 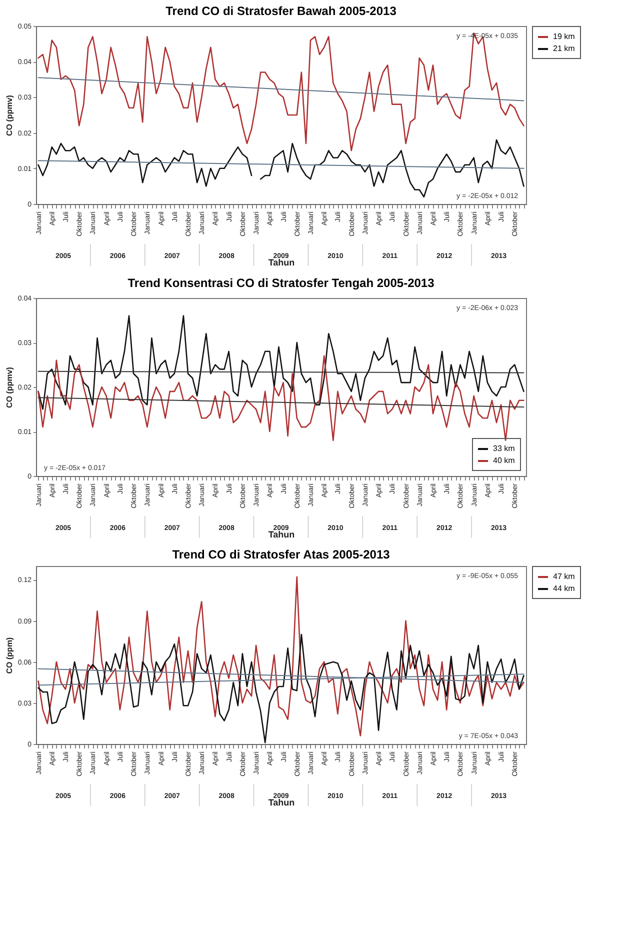 What do you see at coordinates (564, 588) in the screenshot?
I see `legend-label: 44 km` at bounding box center [564, 588].